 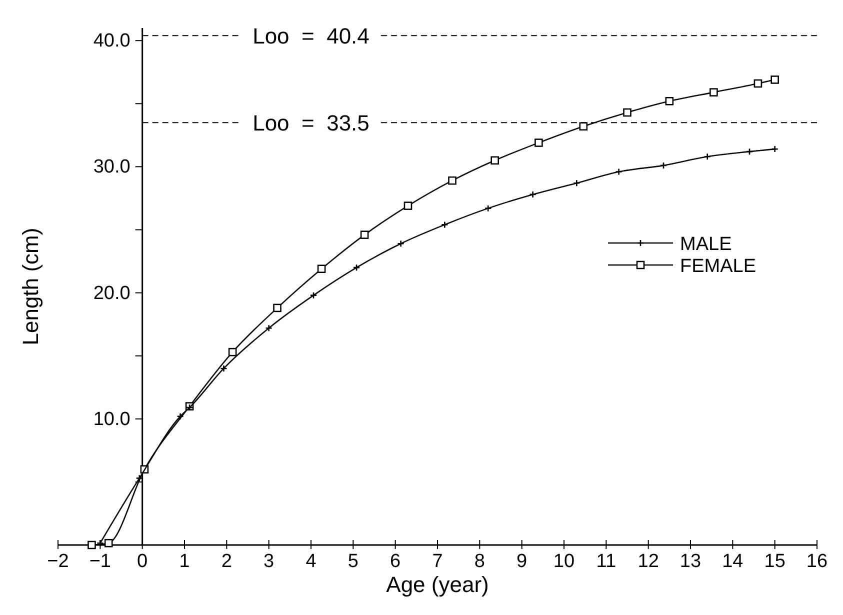 I want to click on x-tick-label: 7, so click(x=437, y=561).